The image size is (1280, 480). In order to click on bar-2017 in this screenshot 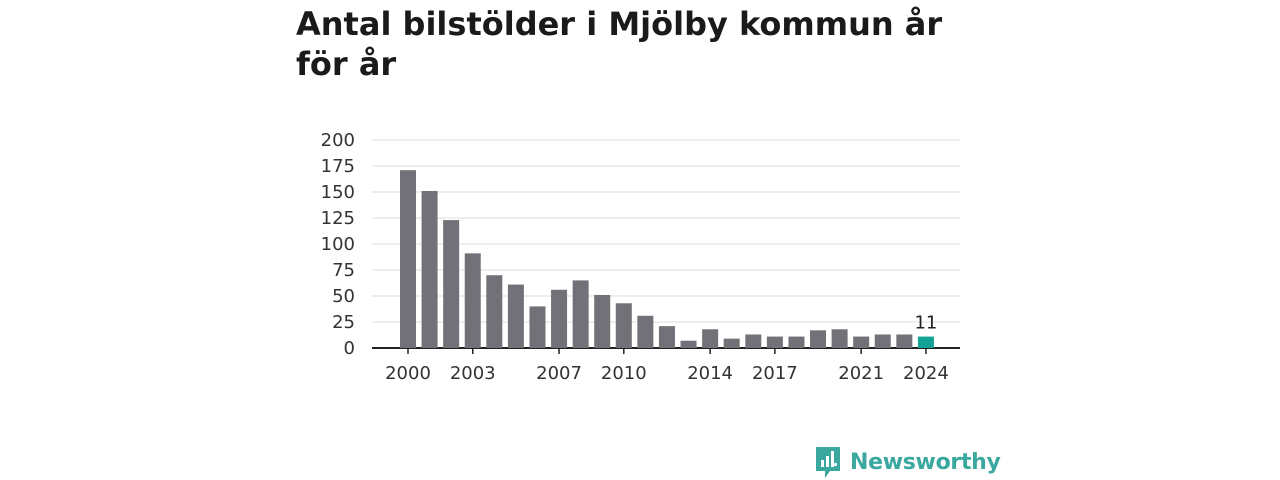, I will do `click(774, 342)`.